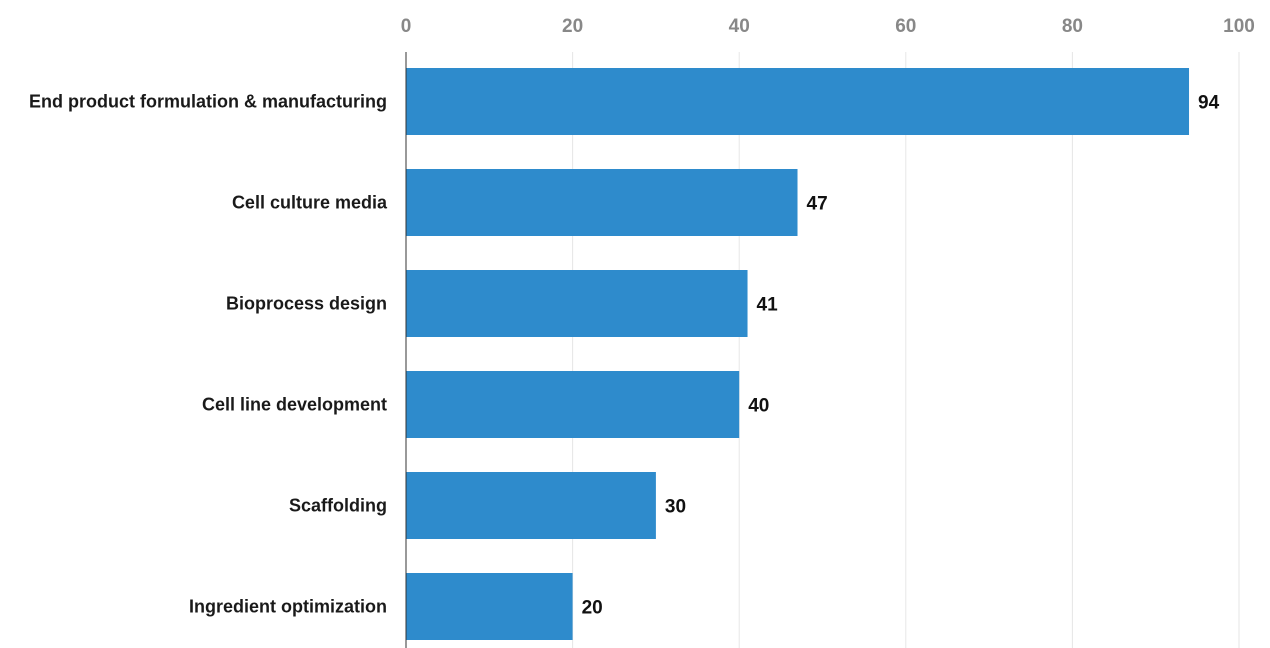  What do you see at coordinates (1072, 26) in the screenshot?
I see `x-tick-label: 80` at bounding box center [1072, 26].